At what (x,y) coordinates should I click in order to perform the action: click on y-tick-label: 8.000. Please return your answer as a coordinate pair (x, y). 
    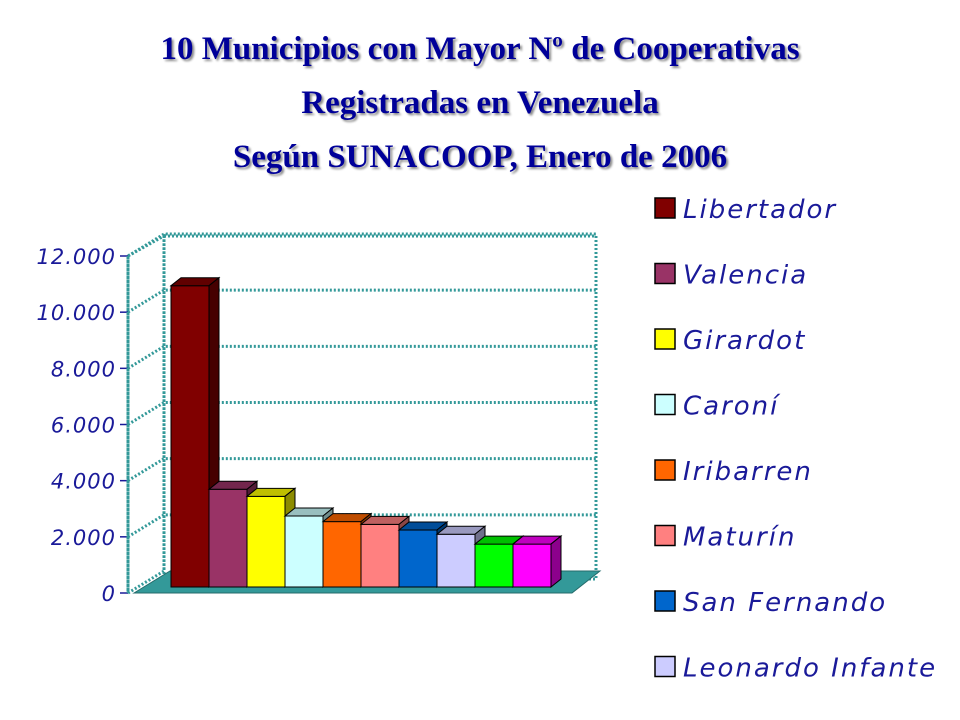
    Looking at the image, I should click on (83, 369).